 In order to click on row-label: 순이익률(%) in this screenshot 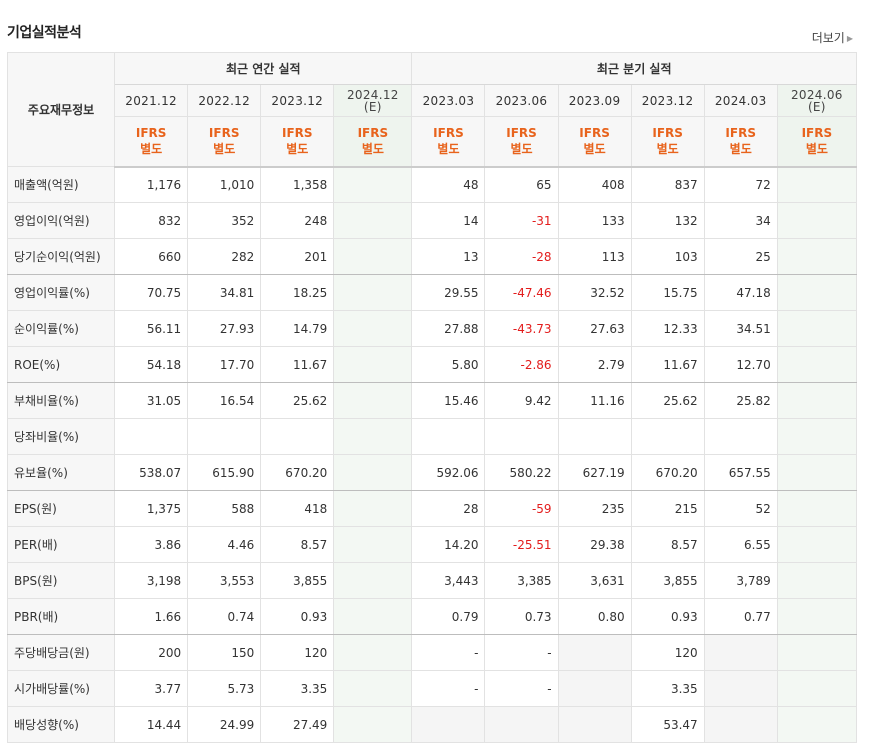, I will do `click(61, 328)`.